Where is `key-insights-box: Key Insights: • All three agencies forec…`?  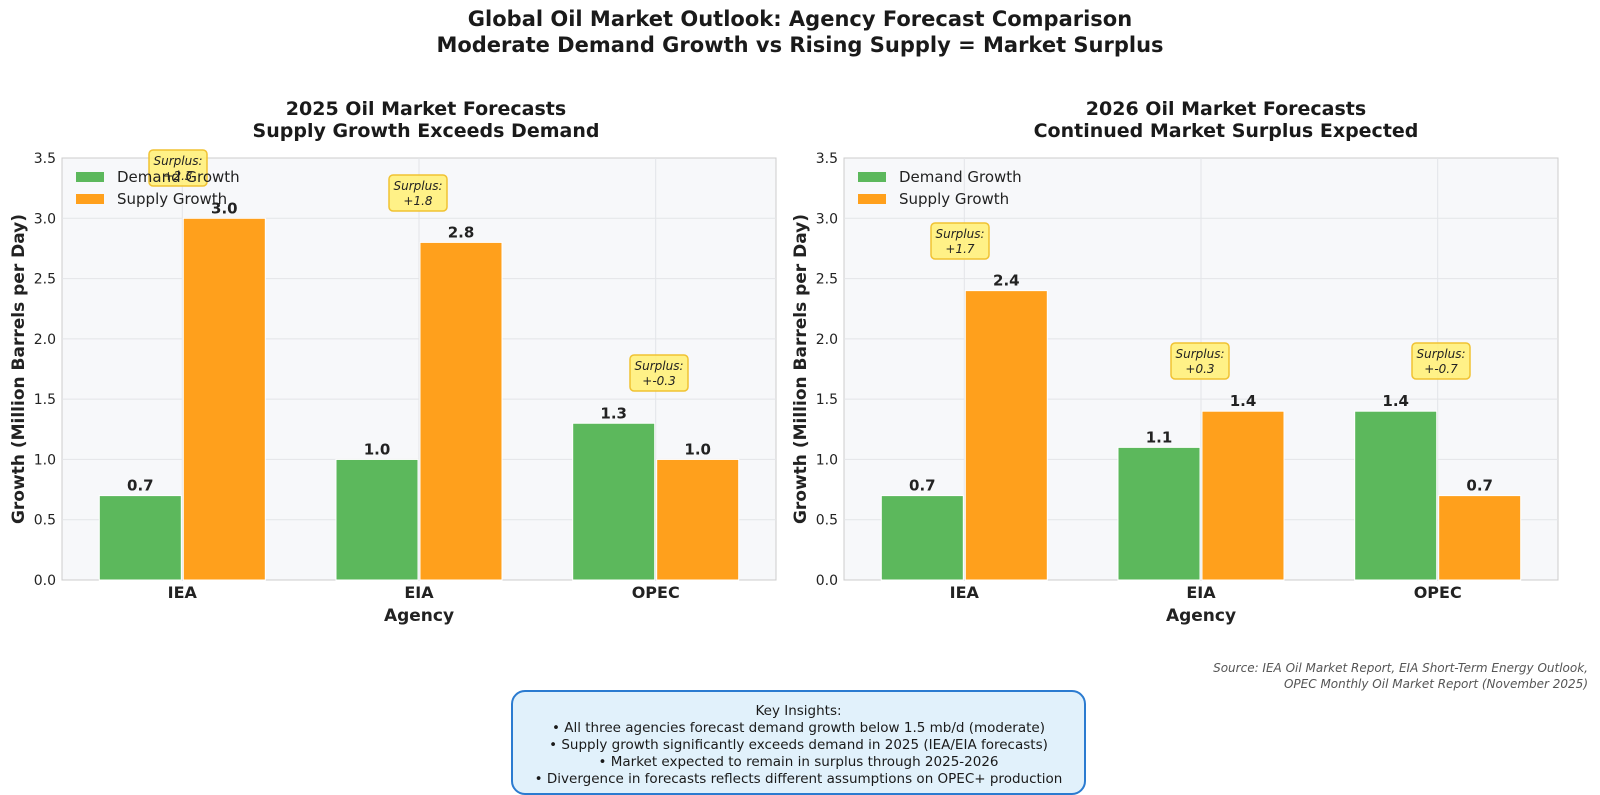
key-insights-box: Key Insights: • All three agencies forec… is located at coordinates (798, 742).